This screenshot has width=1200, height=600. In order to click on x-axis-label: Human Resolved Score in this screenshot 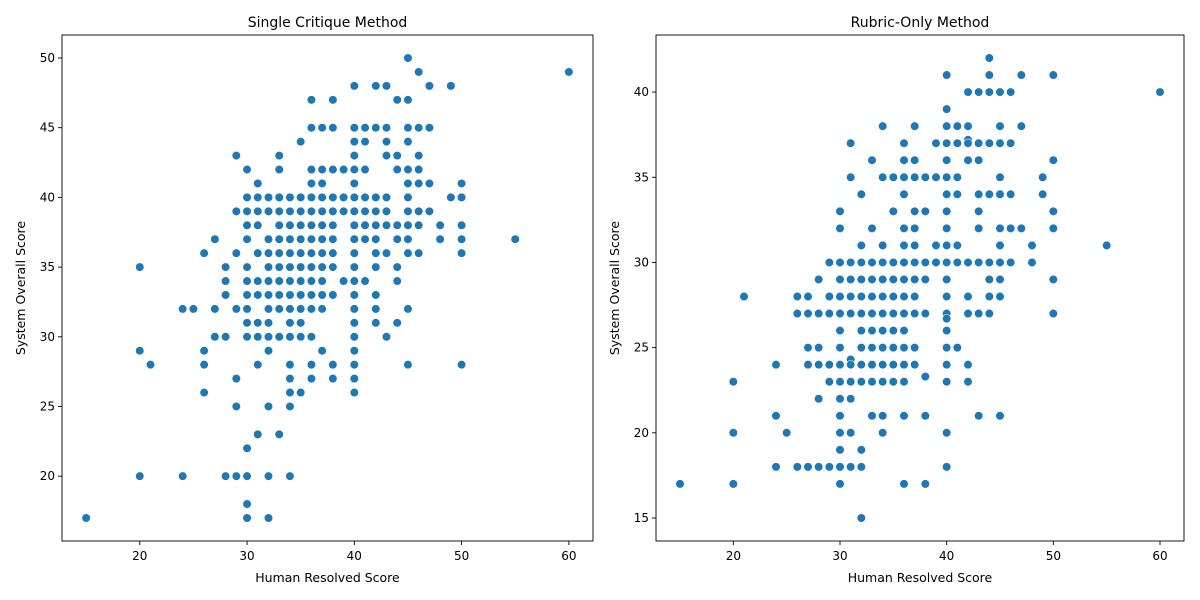, I will do `click(920, 577)`.